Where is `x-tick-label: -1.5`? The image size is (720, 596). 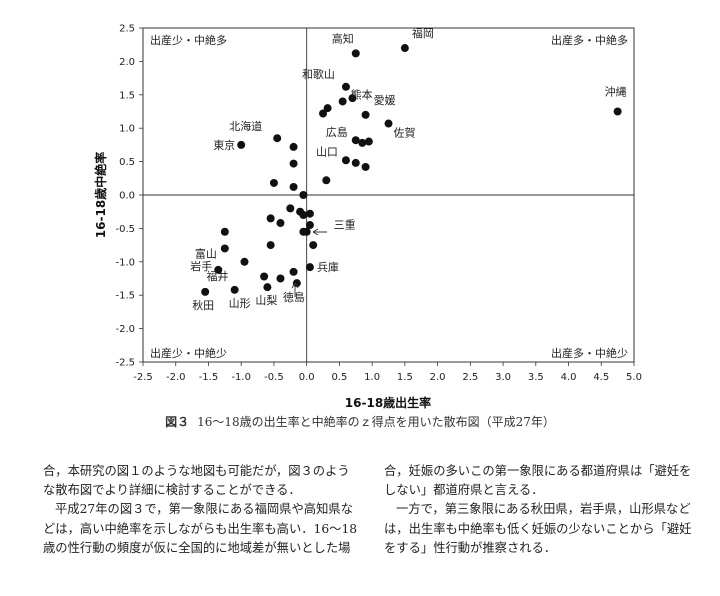 x-tick-label: -1.5 is located at coordinates (209, 377).